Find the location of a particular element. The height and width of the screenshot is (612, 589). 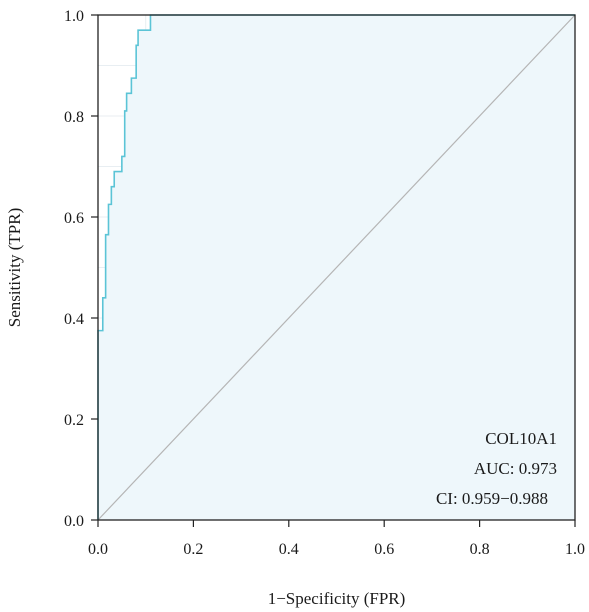

x-tick-label: 0.2 is located at coordinates (193, 549).